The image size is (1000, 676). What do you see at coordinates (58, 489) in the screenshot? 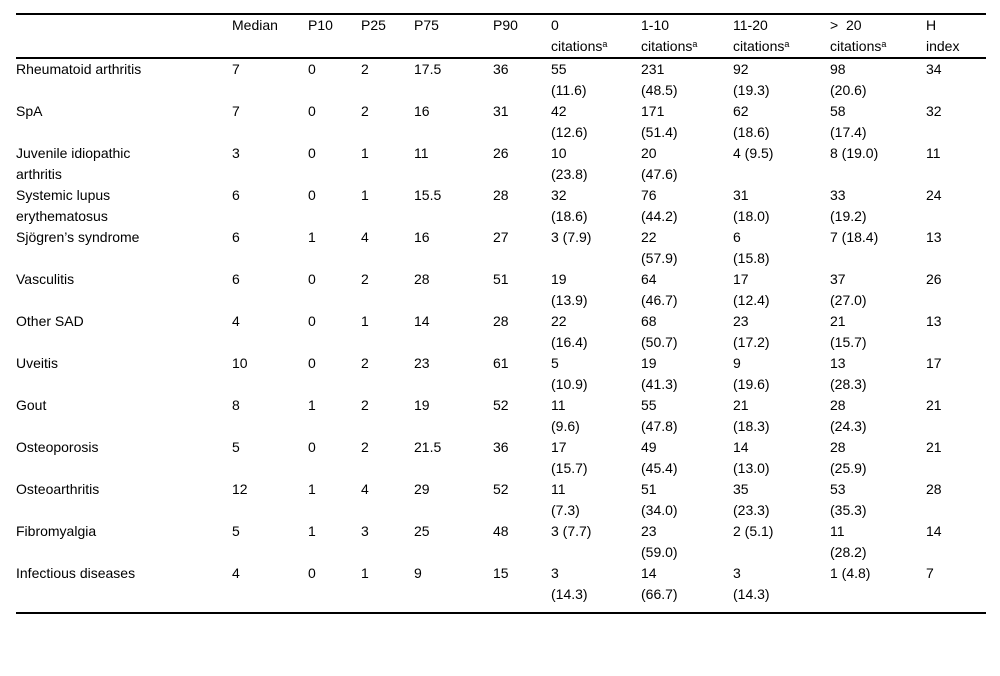
I see `row-label: Osteoarthritis` at bounding box center [58, 489].